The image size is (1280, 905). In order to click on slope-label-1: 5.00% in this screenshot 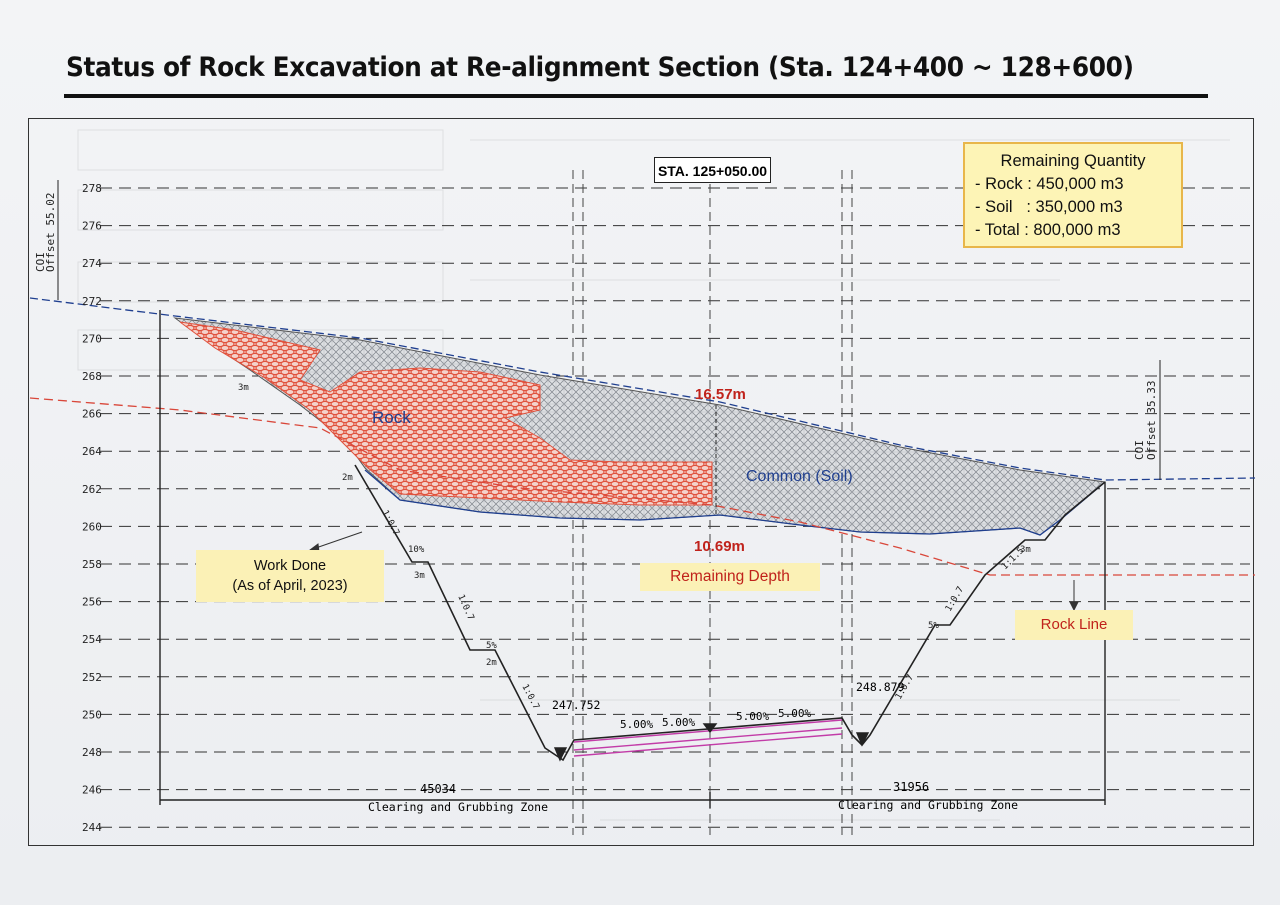, I will do `click(637, 724)`.